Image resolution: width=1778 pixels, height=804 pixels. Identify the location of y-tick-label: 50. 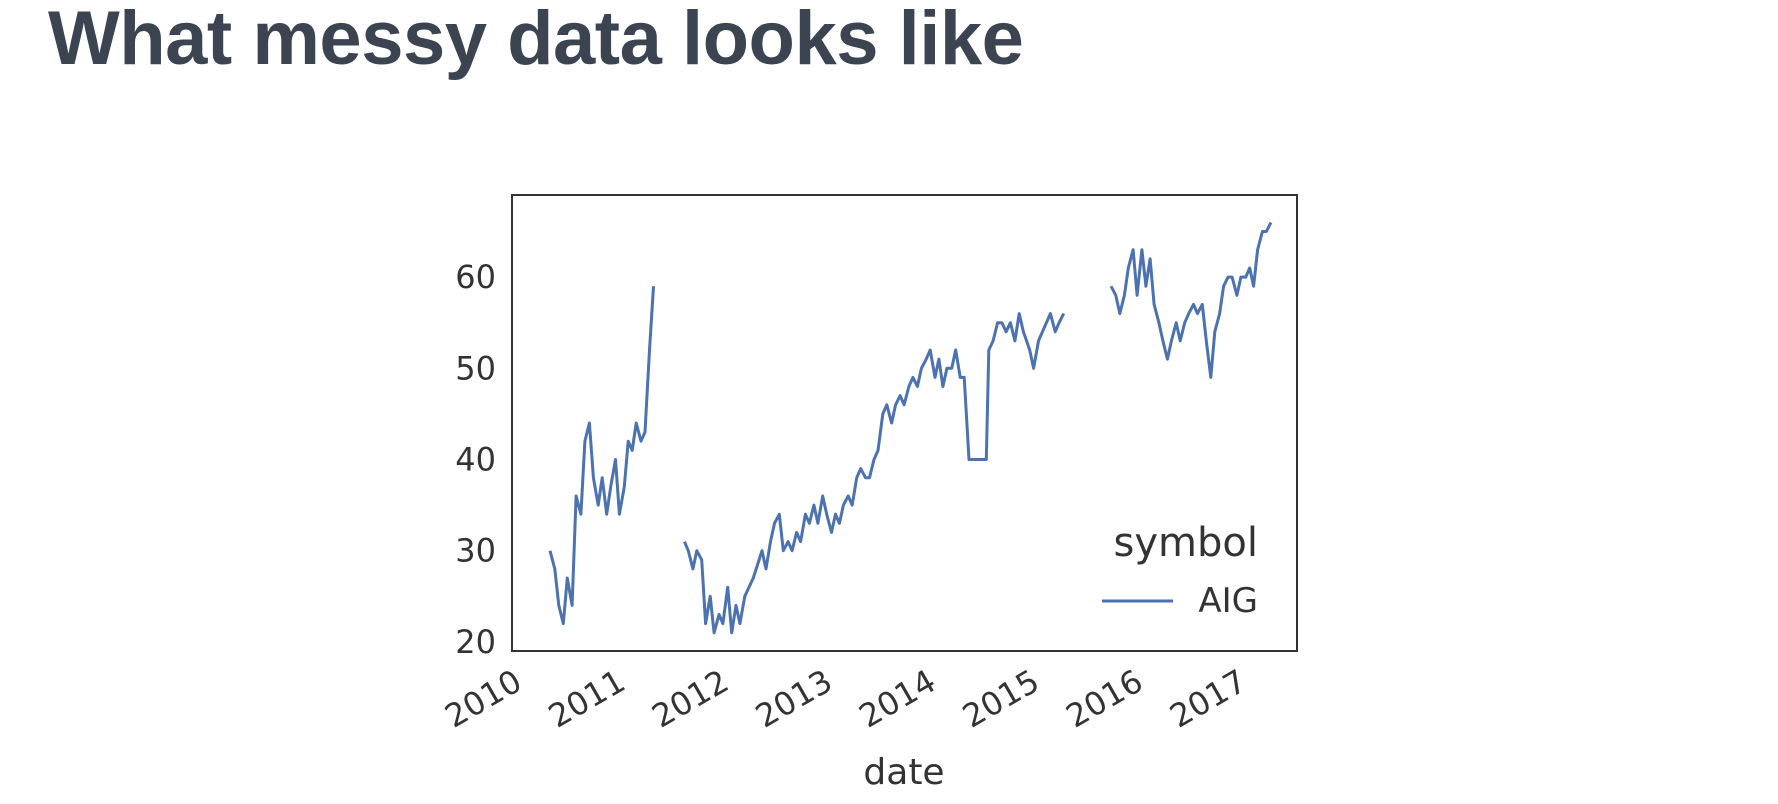
(475, 368).